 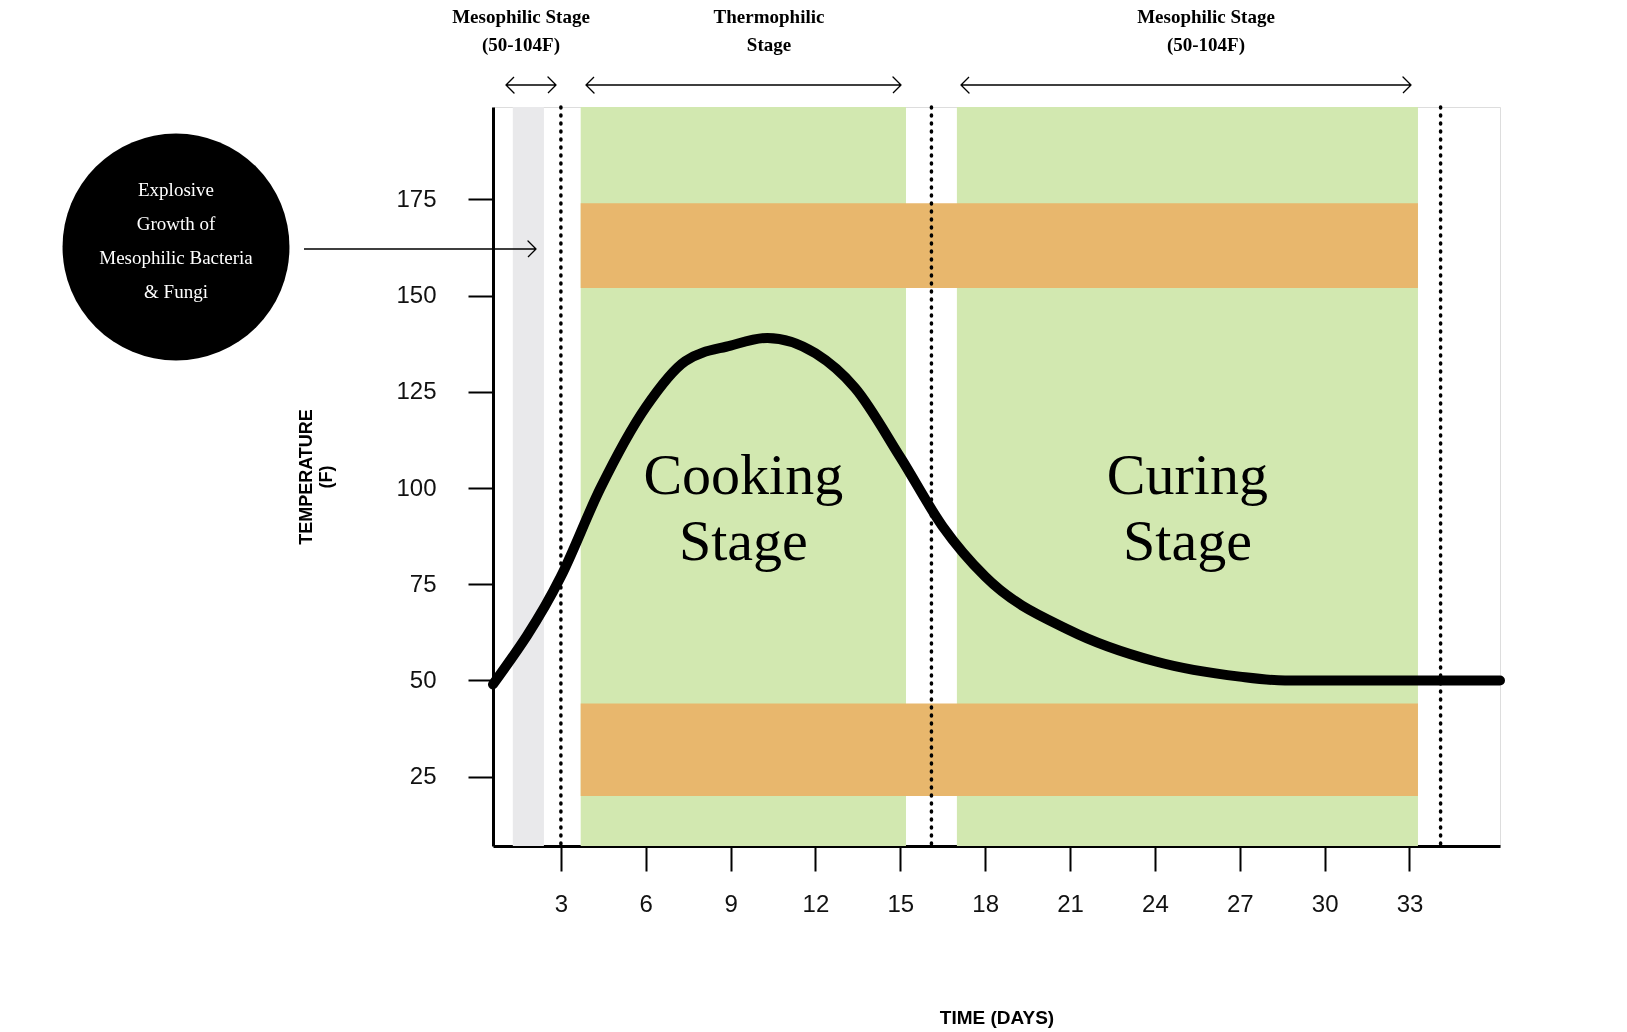 What do you see at coordinates (423, 776) in the screenshot?
I see `y-tick-label: 25` at bounding box center [423, 776].